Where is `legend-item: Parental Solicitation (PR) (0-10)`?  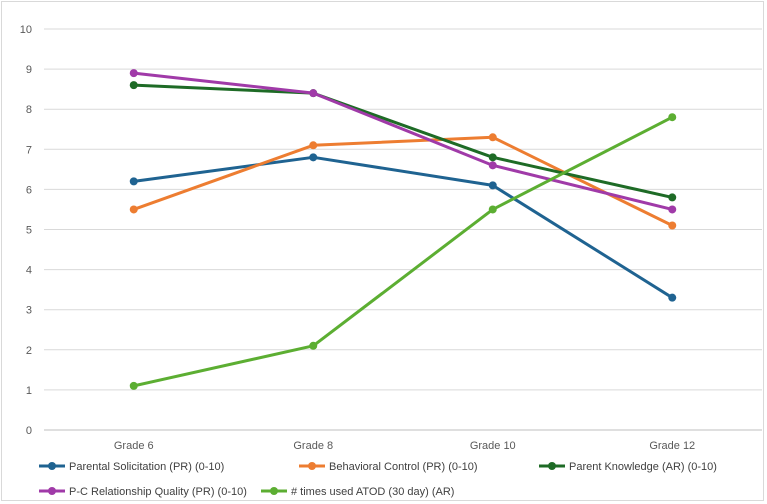
legend-item: Parental Solicitation (PR) (0-10) is located at coordinates (131, 467).